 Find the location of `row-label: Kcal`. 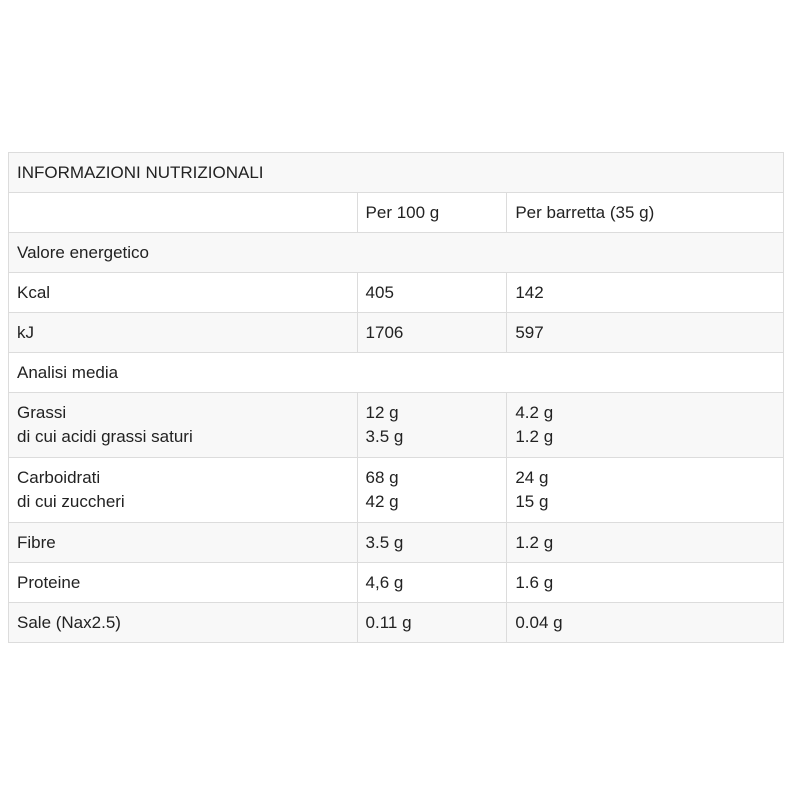

row-label: Kcal is located at coordinates (183, 292).